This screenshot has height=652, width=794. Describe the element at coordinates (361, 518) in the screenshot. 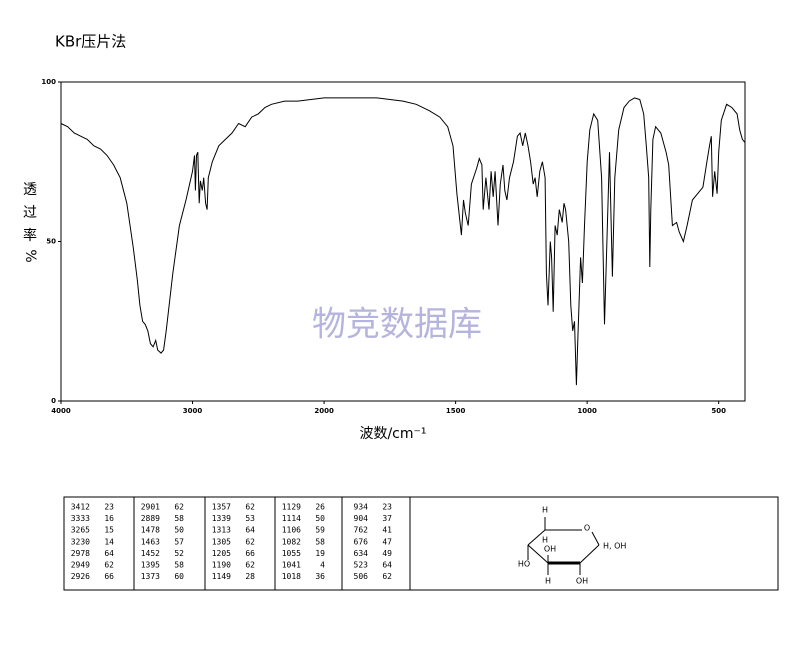

I see `table-cell: 904` at that location.